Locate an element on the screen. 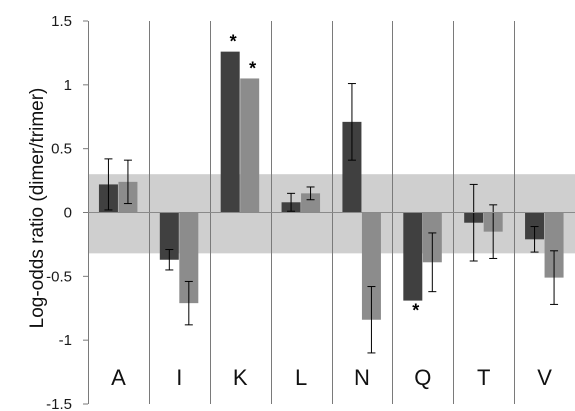 The height and width of the screenshot is (411, 575). bar-L-series2 is located at coordinates (311, 203).